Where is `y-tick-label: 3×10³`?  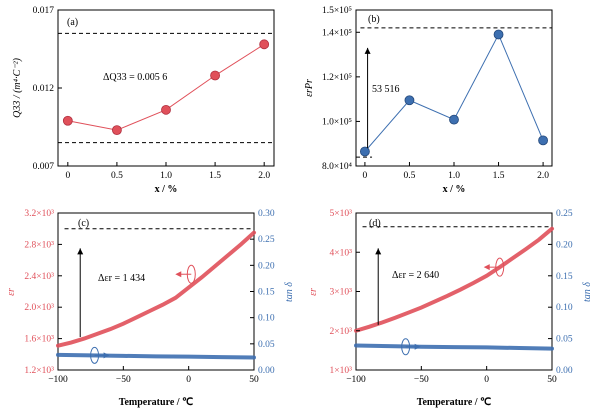 y-tick-label: 3×10³ is located at coordinates (341, 293).